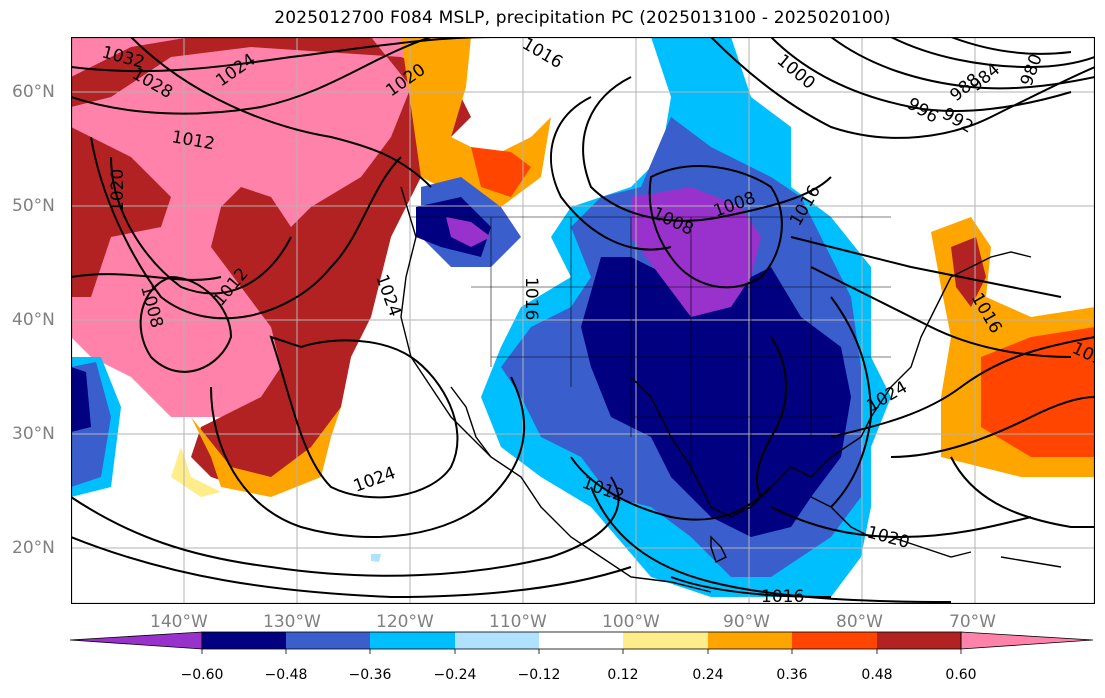 Image resolution: width=1105 pixels, height=698 pixels. What do you see at coordinates (370, 675) in the screenshot?
I see `colorbar-label: −0.36` at bounding box center [370, 675].